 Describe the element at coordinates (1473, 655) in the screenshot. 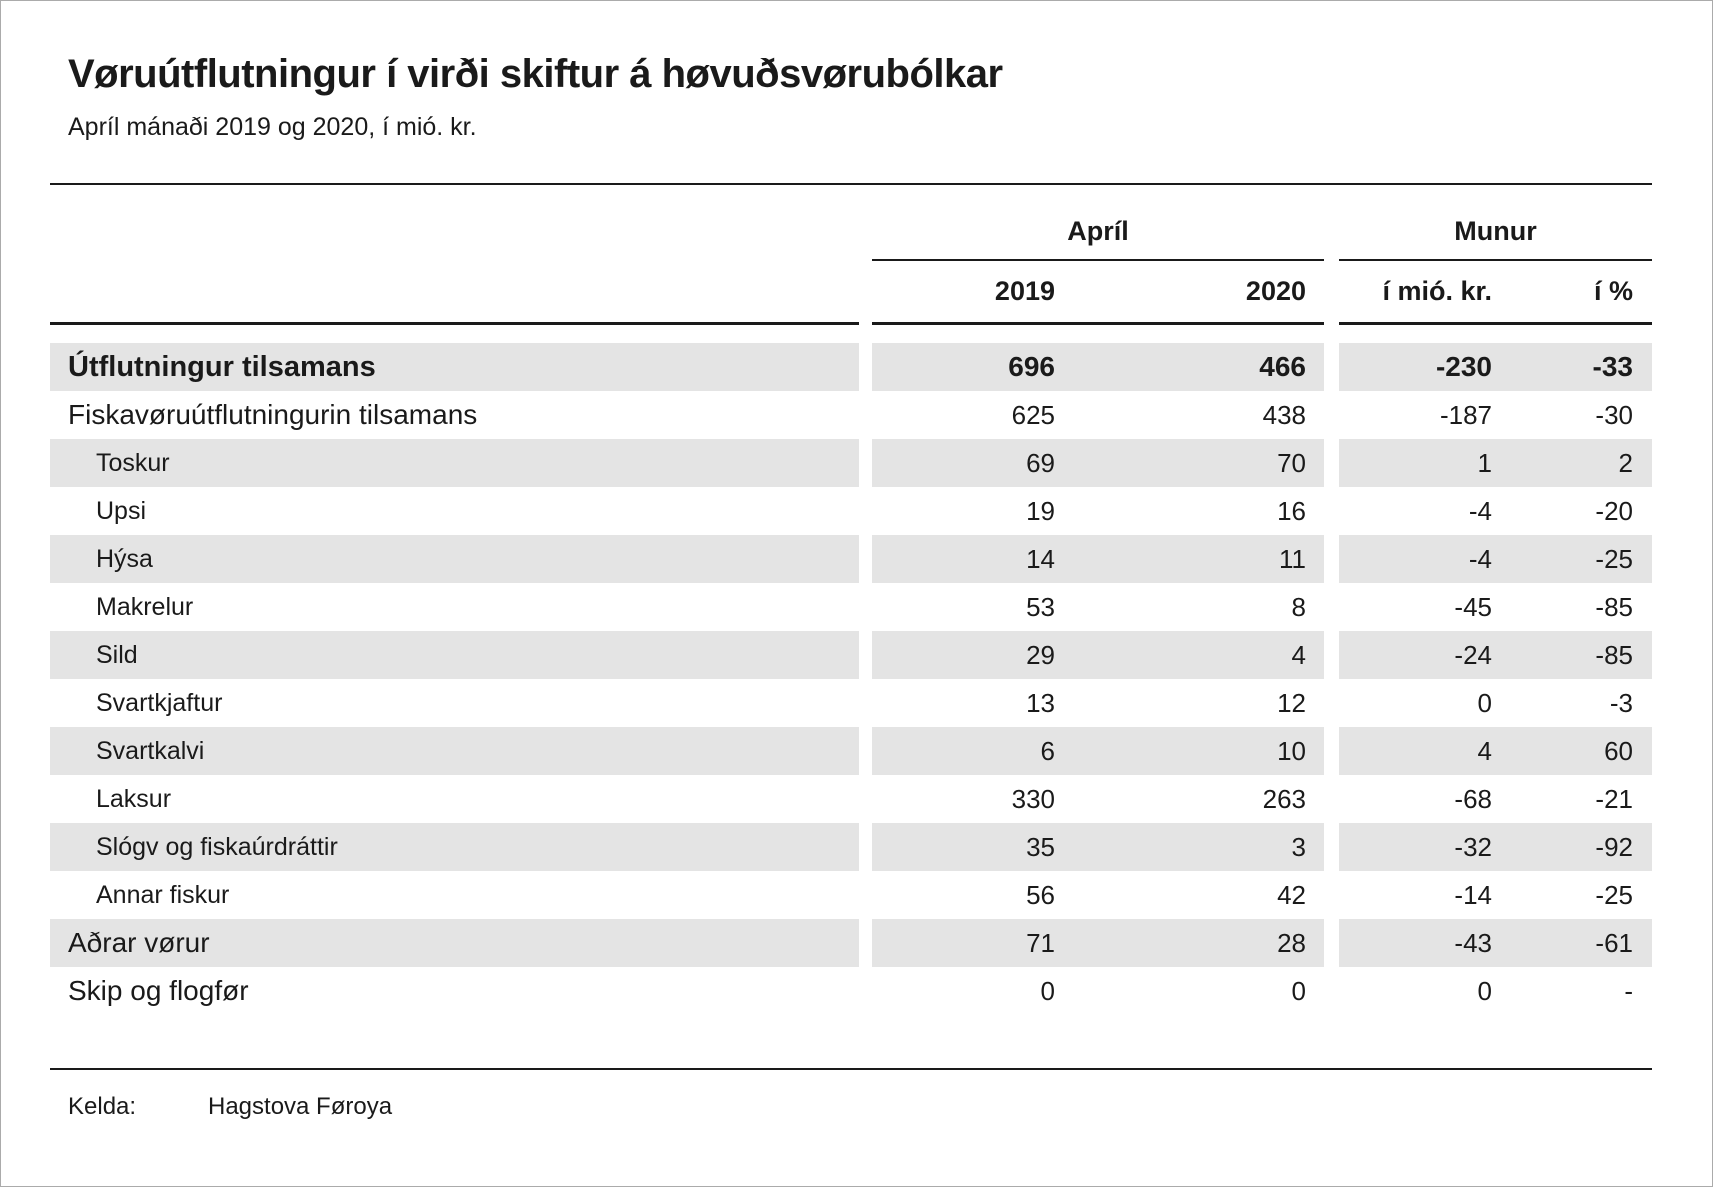

I see `cell-diff-mio-kr: -24` at that location.